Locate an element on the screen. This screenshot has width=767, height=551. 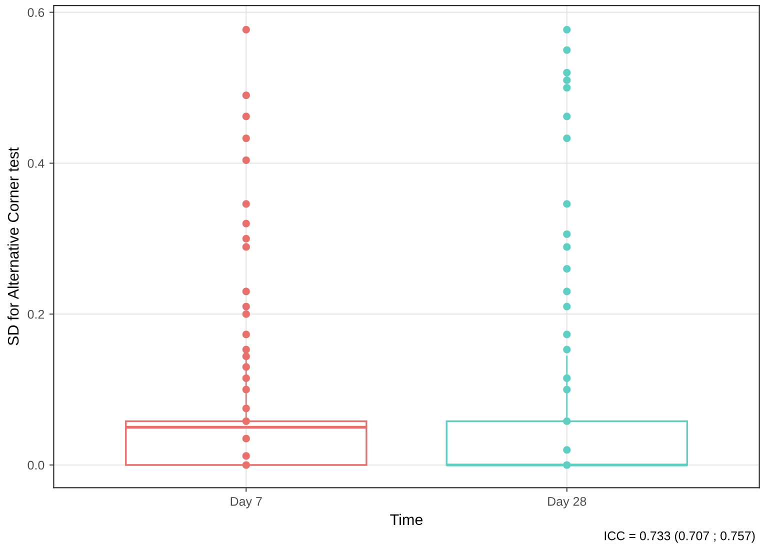
text: ICC = 0.733 (0.707 ; 0.757) is located at coordinates (679, 537).